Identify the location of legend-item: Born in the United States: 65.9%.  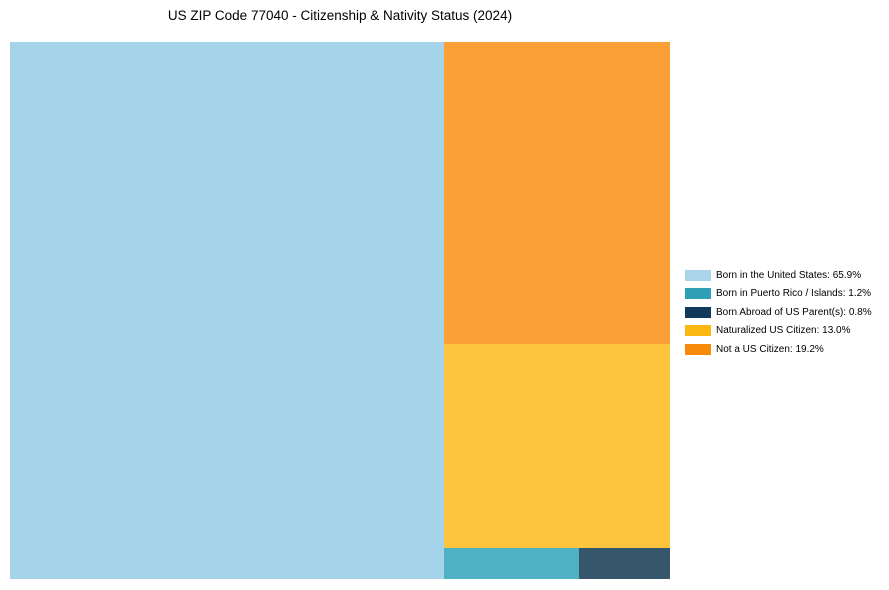
(778, 275).